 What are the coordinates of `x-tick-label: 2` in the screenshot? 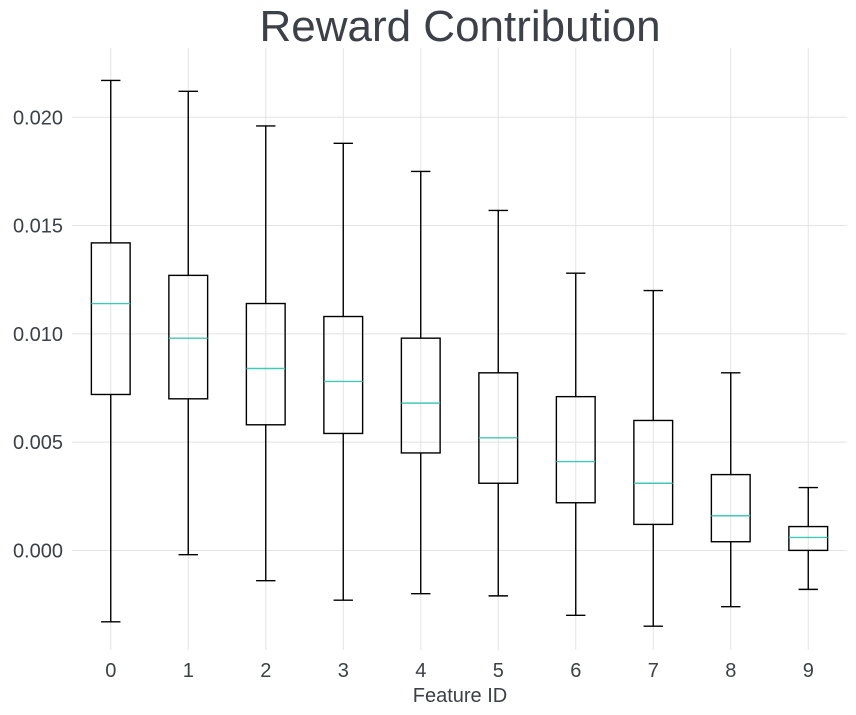 It's located at (265, 671).